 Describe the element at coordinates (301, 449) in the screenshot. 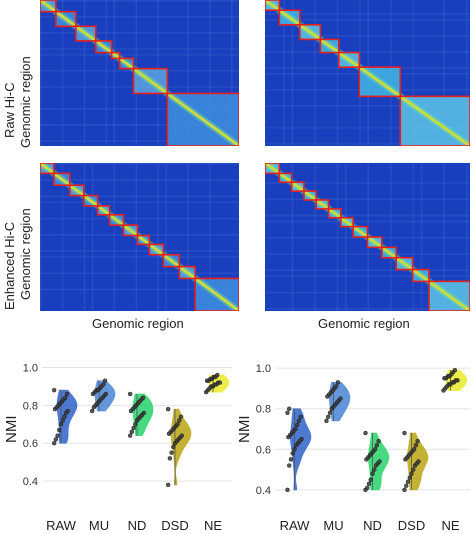

I see `violin-raw` at that location.